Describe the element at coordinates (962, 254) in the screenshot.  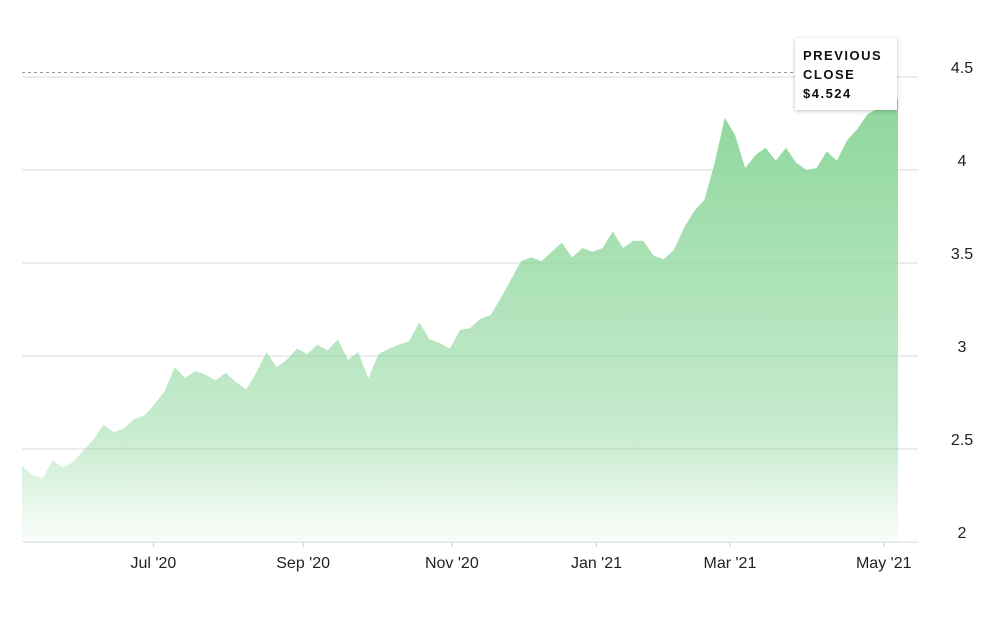
I see `y-tick-label: 3.5` at that location.